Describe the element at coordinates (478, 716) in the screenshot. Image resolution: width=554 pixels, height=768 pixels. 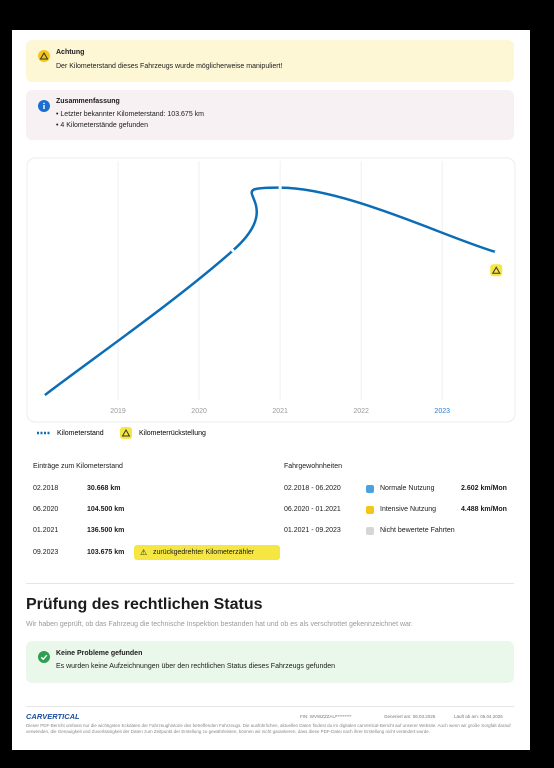
I see `expiry-date: Läuft ab am: 05.04.2026` at that location.